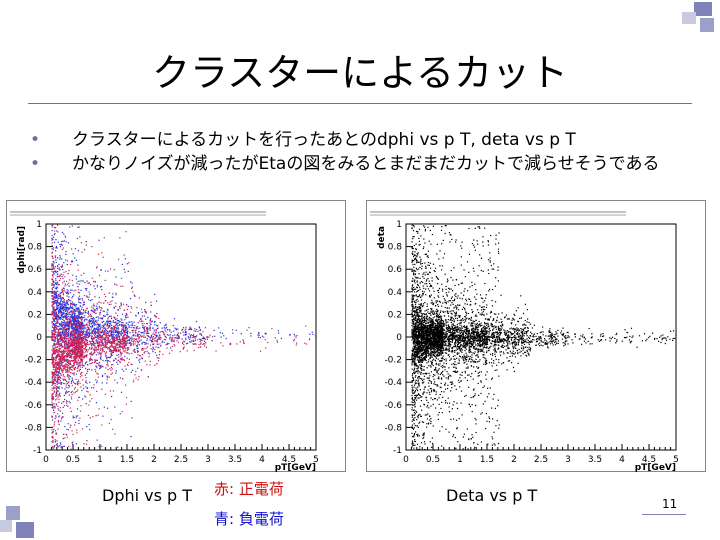 This screenshot has height=540, width=720. What do you see at coordinates (35, 293) in the screenshot?
I see `y-tick-label: 0.4` at bounding box center [35, 293].